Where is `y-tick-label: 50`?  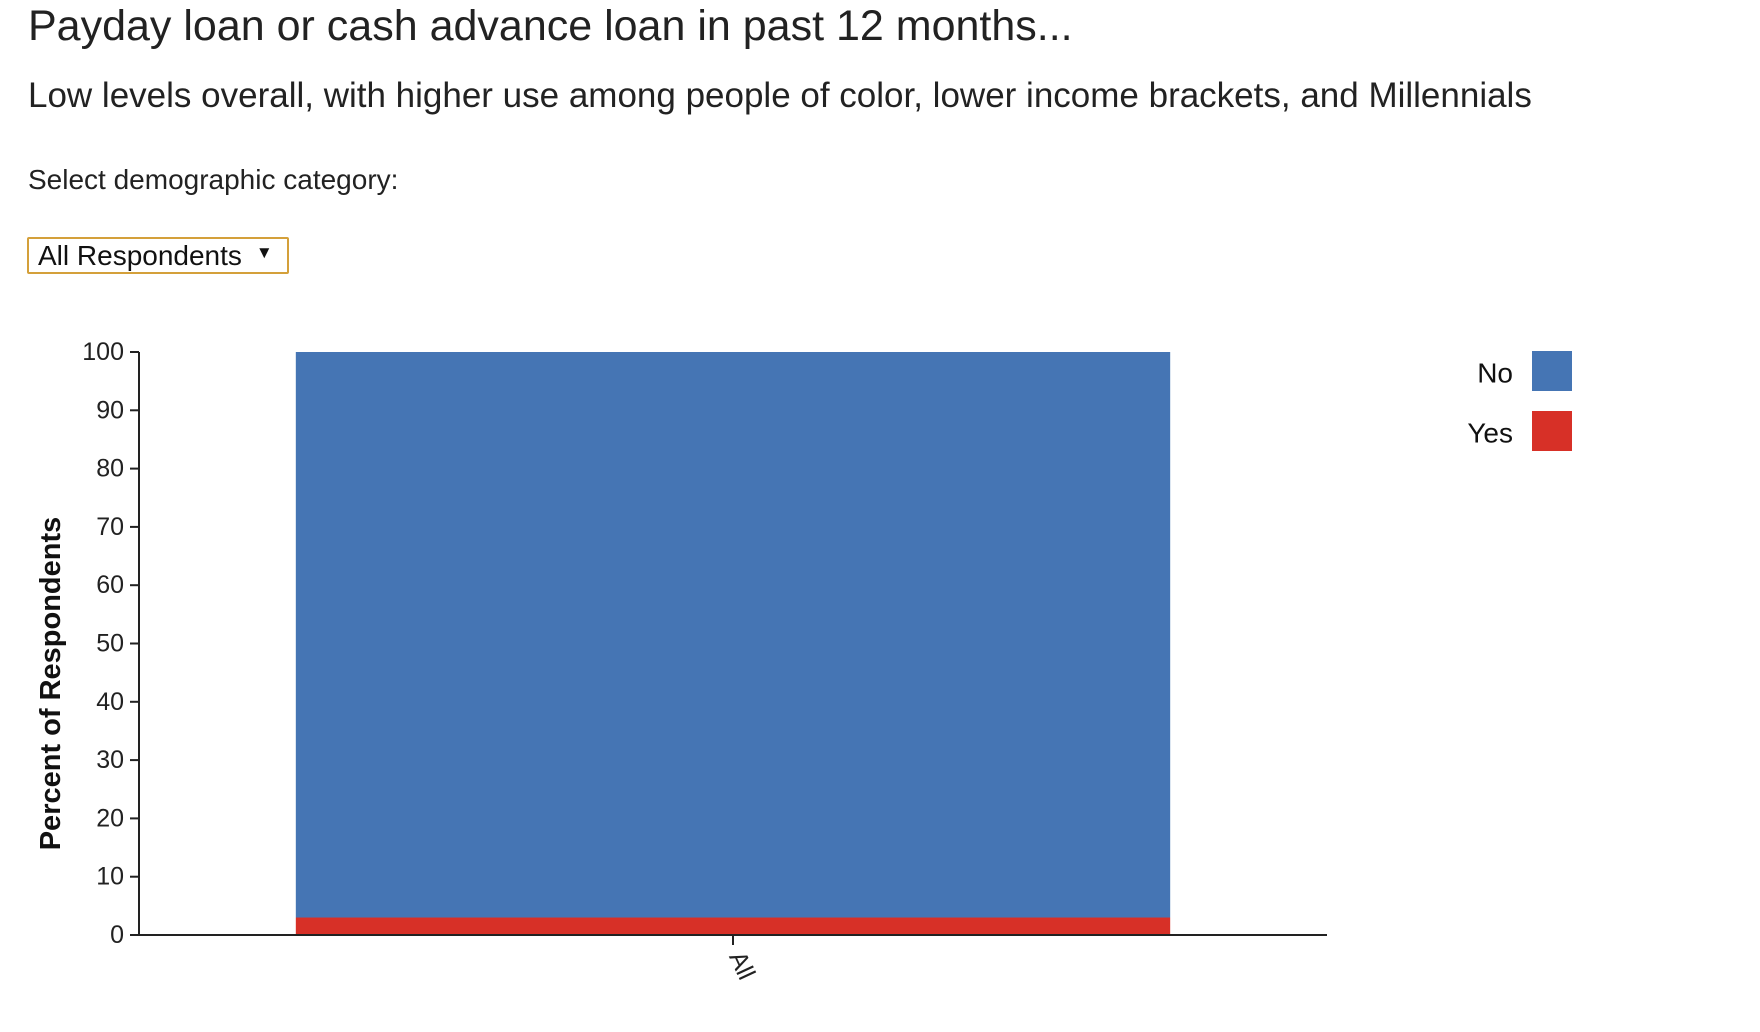 y-tick-label: 50 is located at coordinates (110, 644).